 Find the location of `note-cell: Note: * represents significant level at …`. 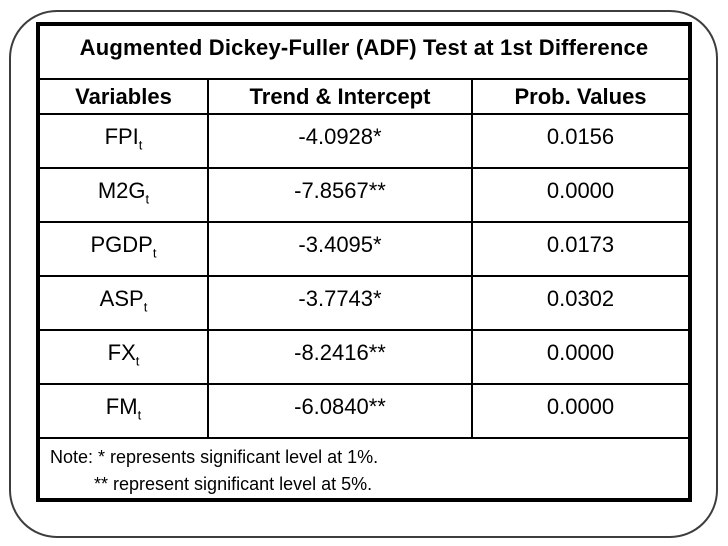

note-cell: Note: * represents significant level at … is located at coordinates (364, 469).